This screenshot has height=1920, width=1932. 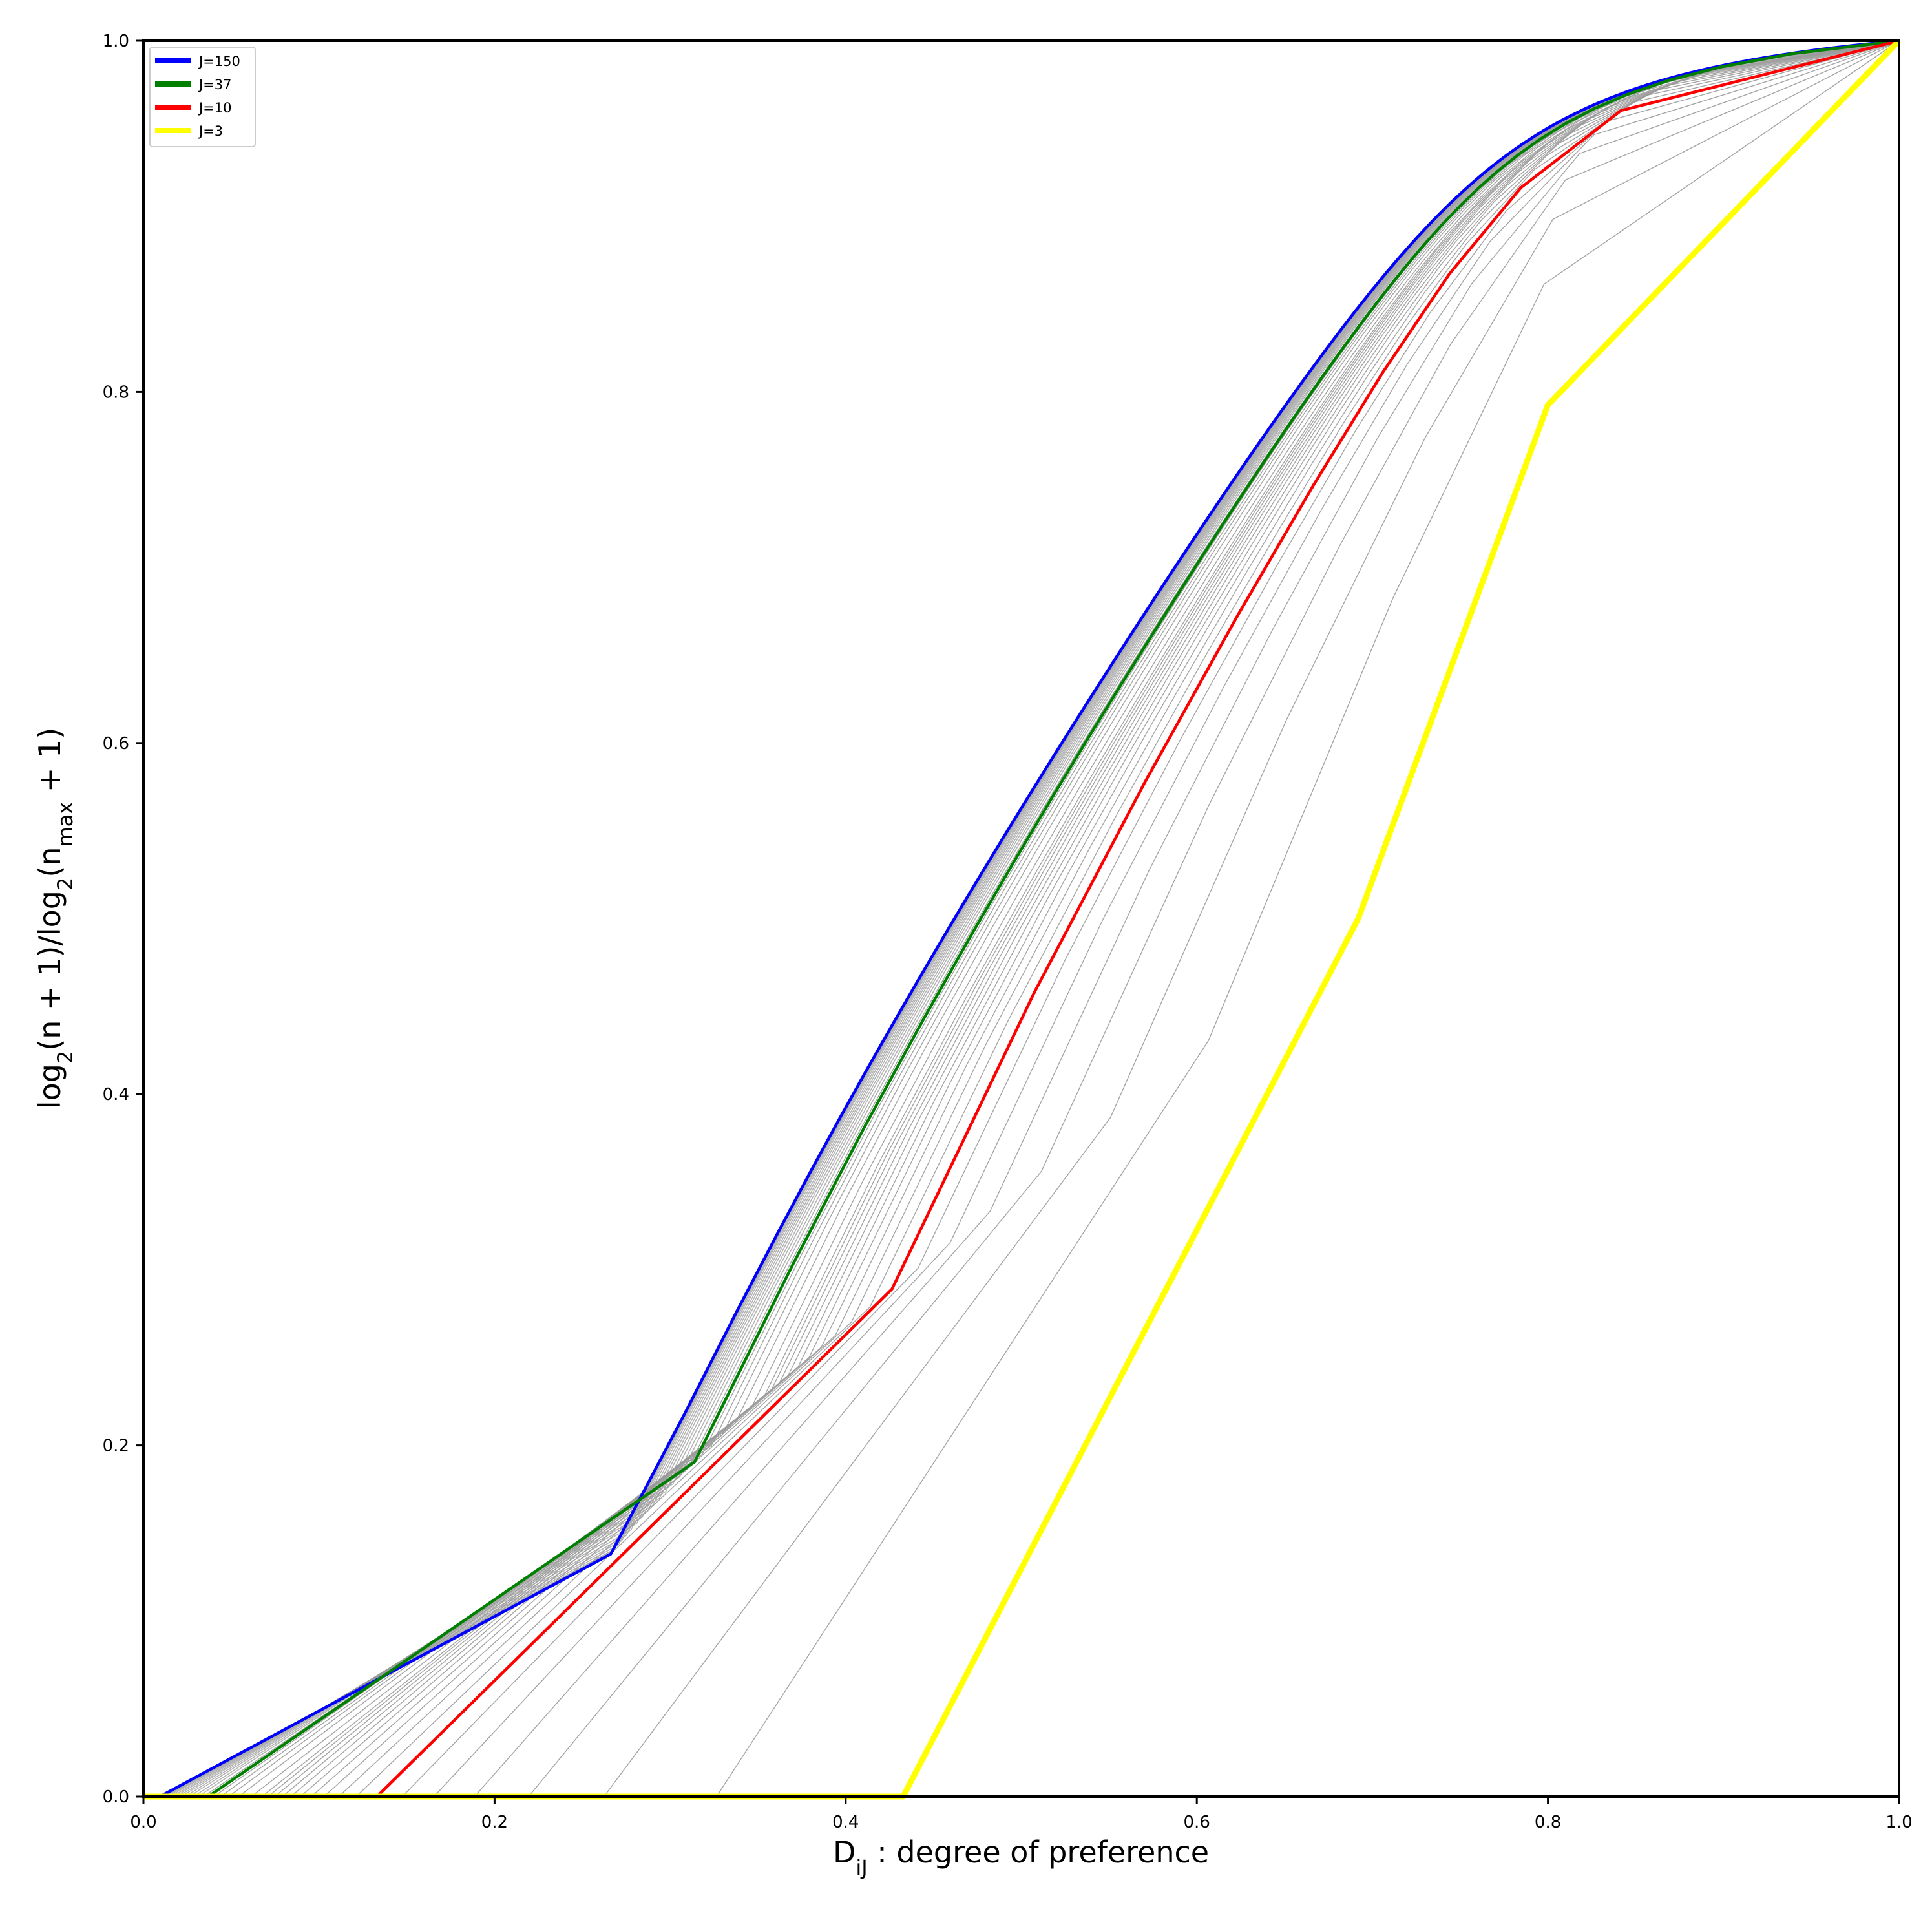 What do you see at coordinates (215, 84) in the screenshot?
I see `legend-label-J37: J=37` at bounding box center [215, 84].